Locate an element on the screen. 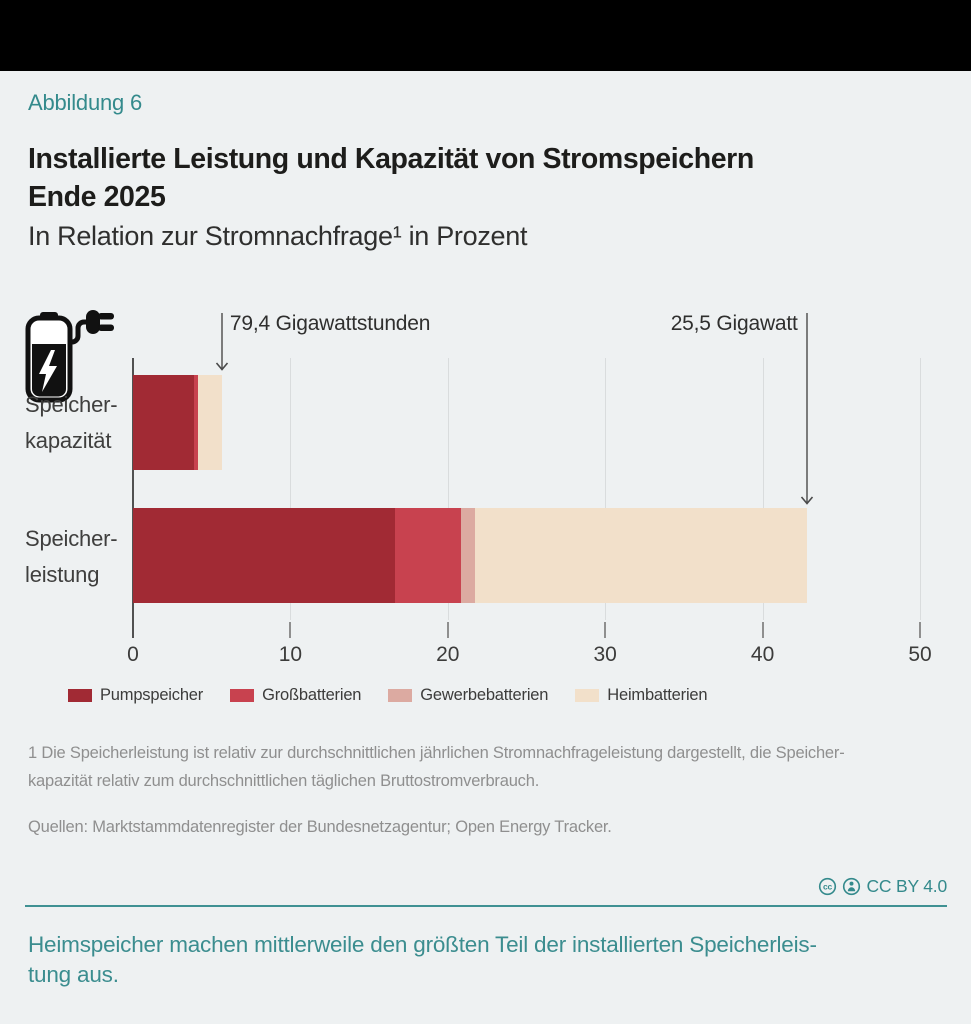 The image size is (971, 1024). cc-icon: cc is located at coordinates (828, 886).